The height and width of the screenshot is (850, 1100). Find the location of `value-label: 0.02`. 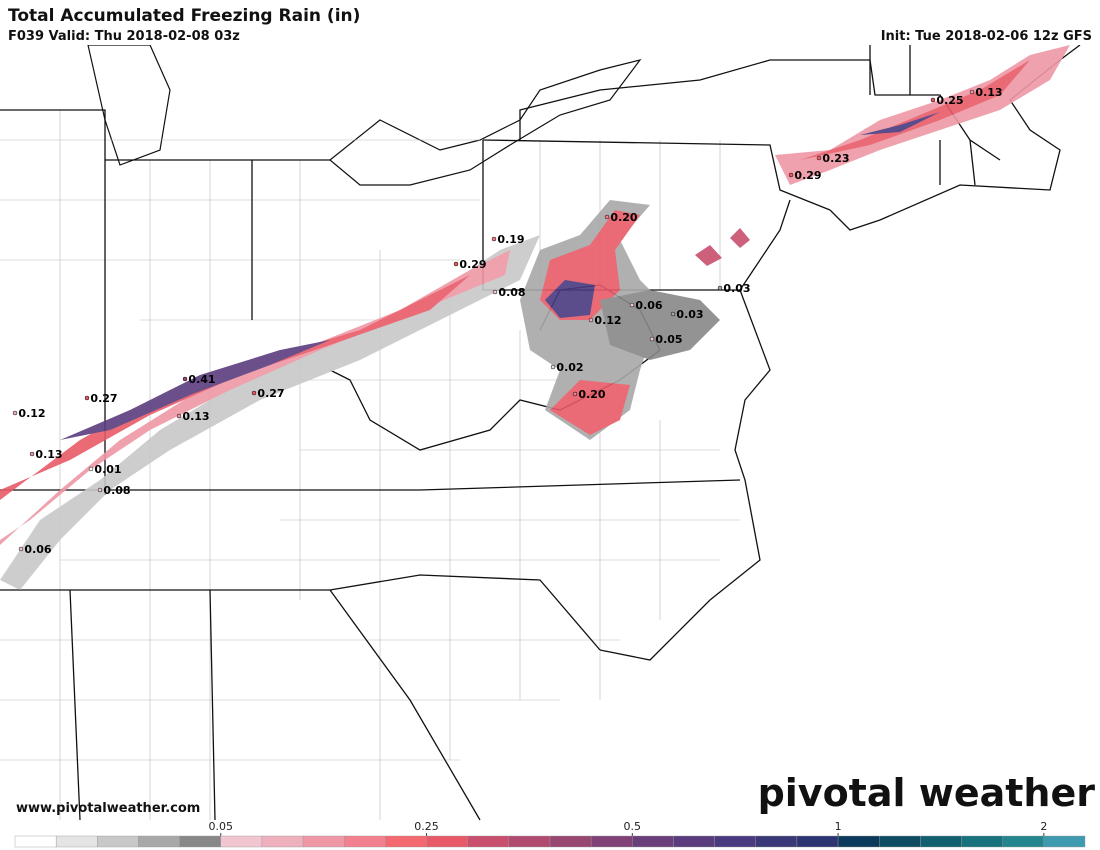

value-label: 0.02 is located at coordinates (569, 367).